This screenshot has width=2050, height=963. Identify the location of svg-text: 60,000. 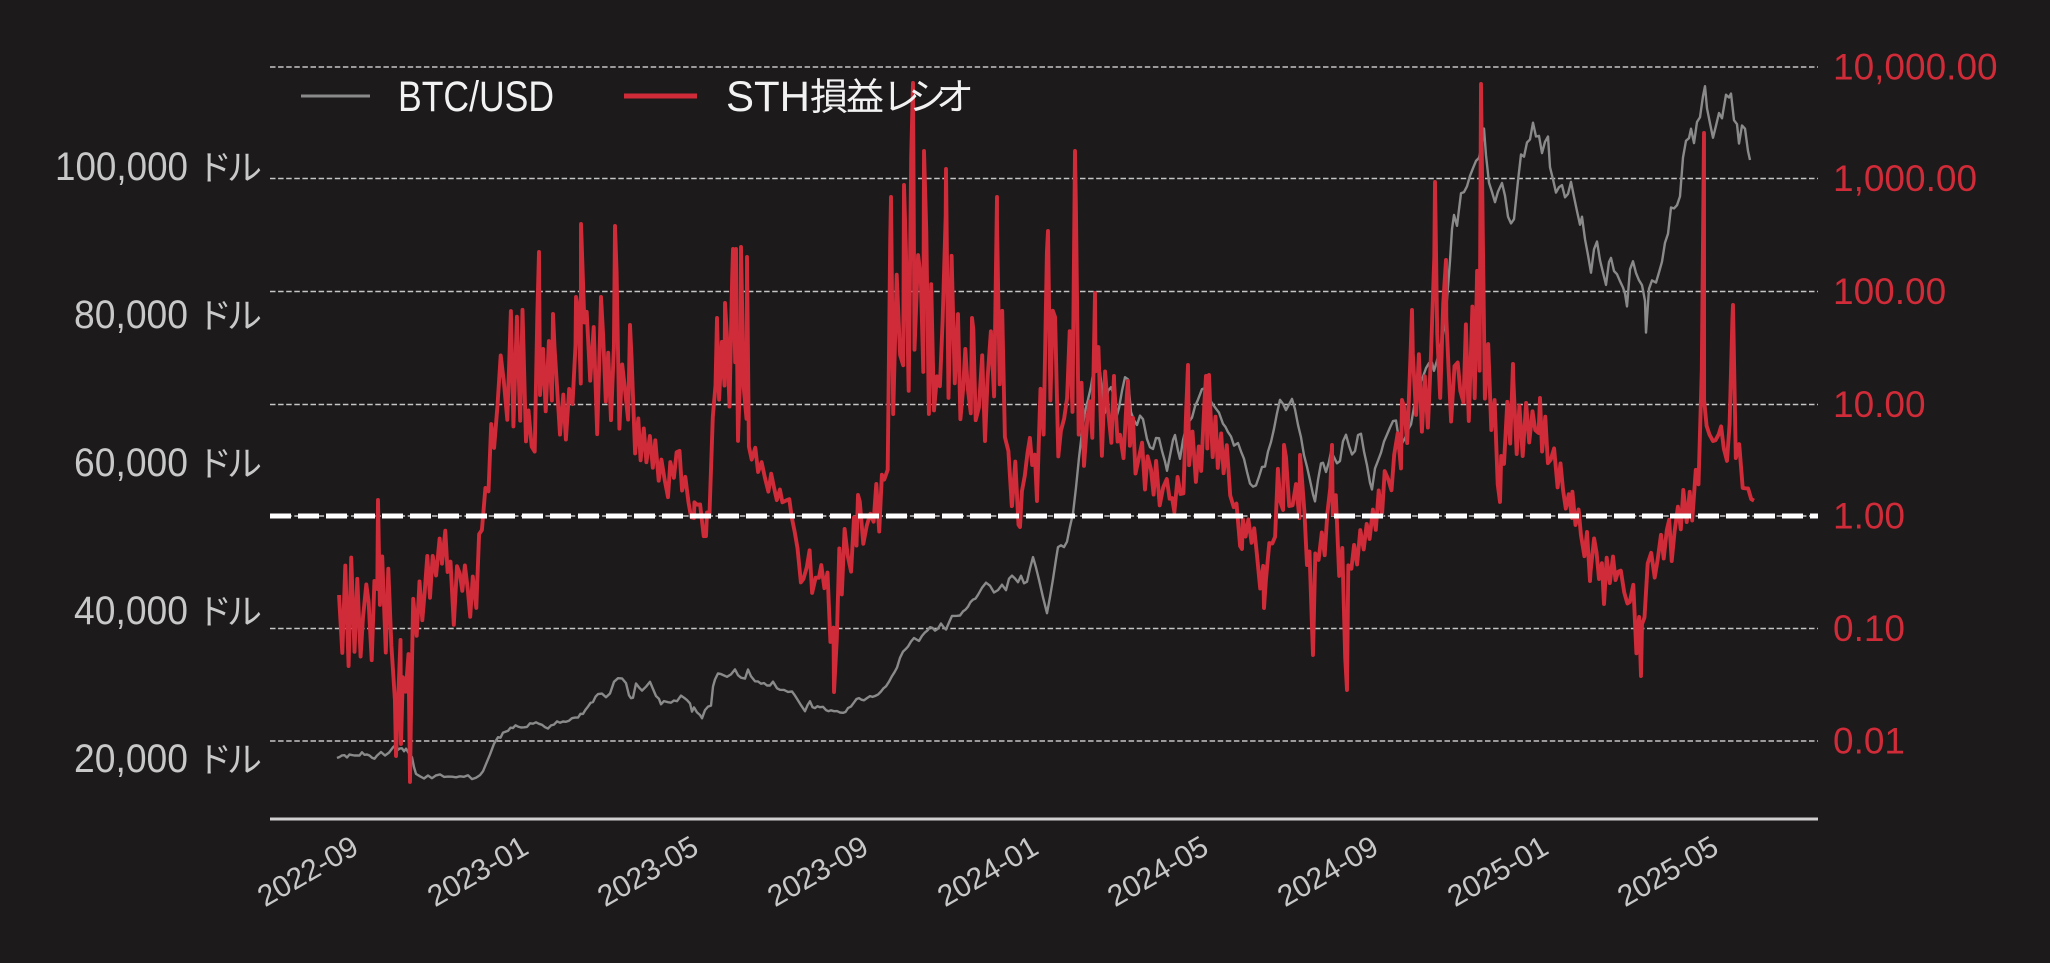
(131, 463).